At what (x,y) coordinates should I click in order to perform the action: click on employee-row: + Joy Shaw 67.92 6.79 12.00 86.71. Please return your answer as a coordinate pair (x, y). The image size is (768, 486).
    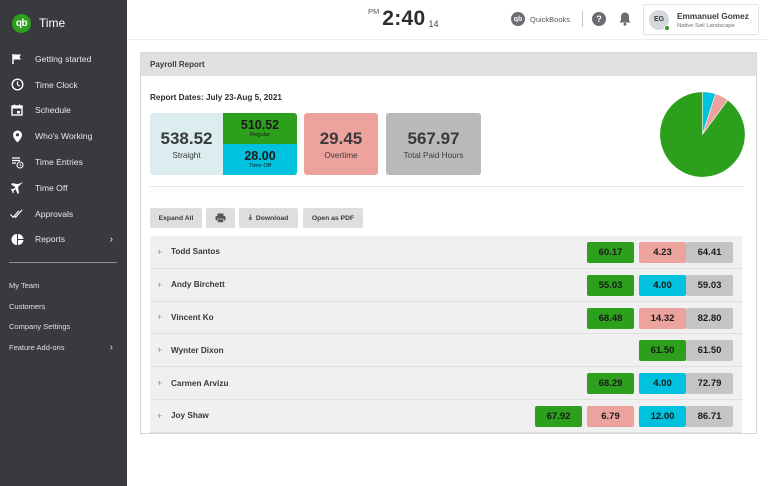
    Looking at the image, I should click on (446, 416).